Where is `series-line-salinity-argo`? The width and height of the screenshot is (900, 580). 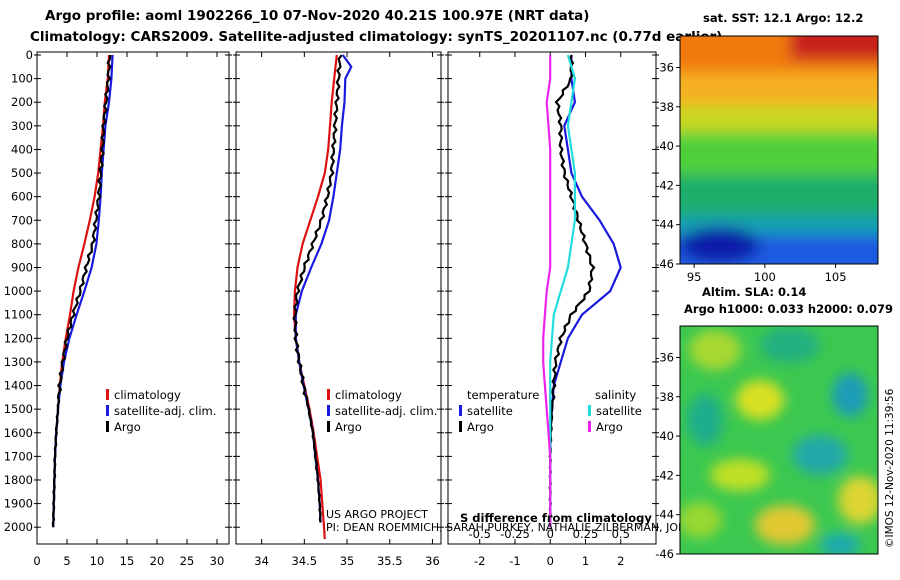 series-line-salinity-argo is located at coordinates (547, 291).